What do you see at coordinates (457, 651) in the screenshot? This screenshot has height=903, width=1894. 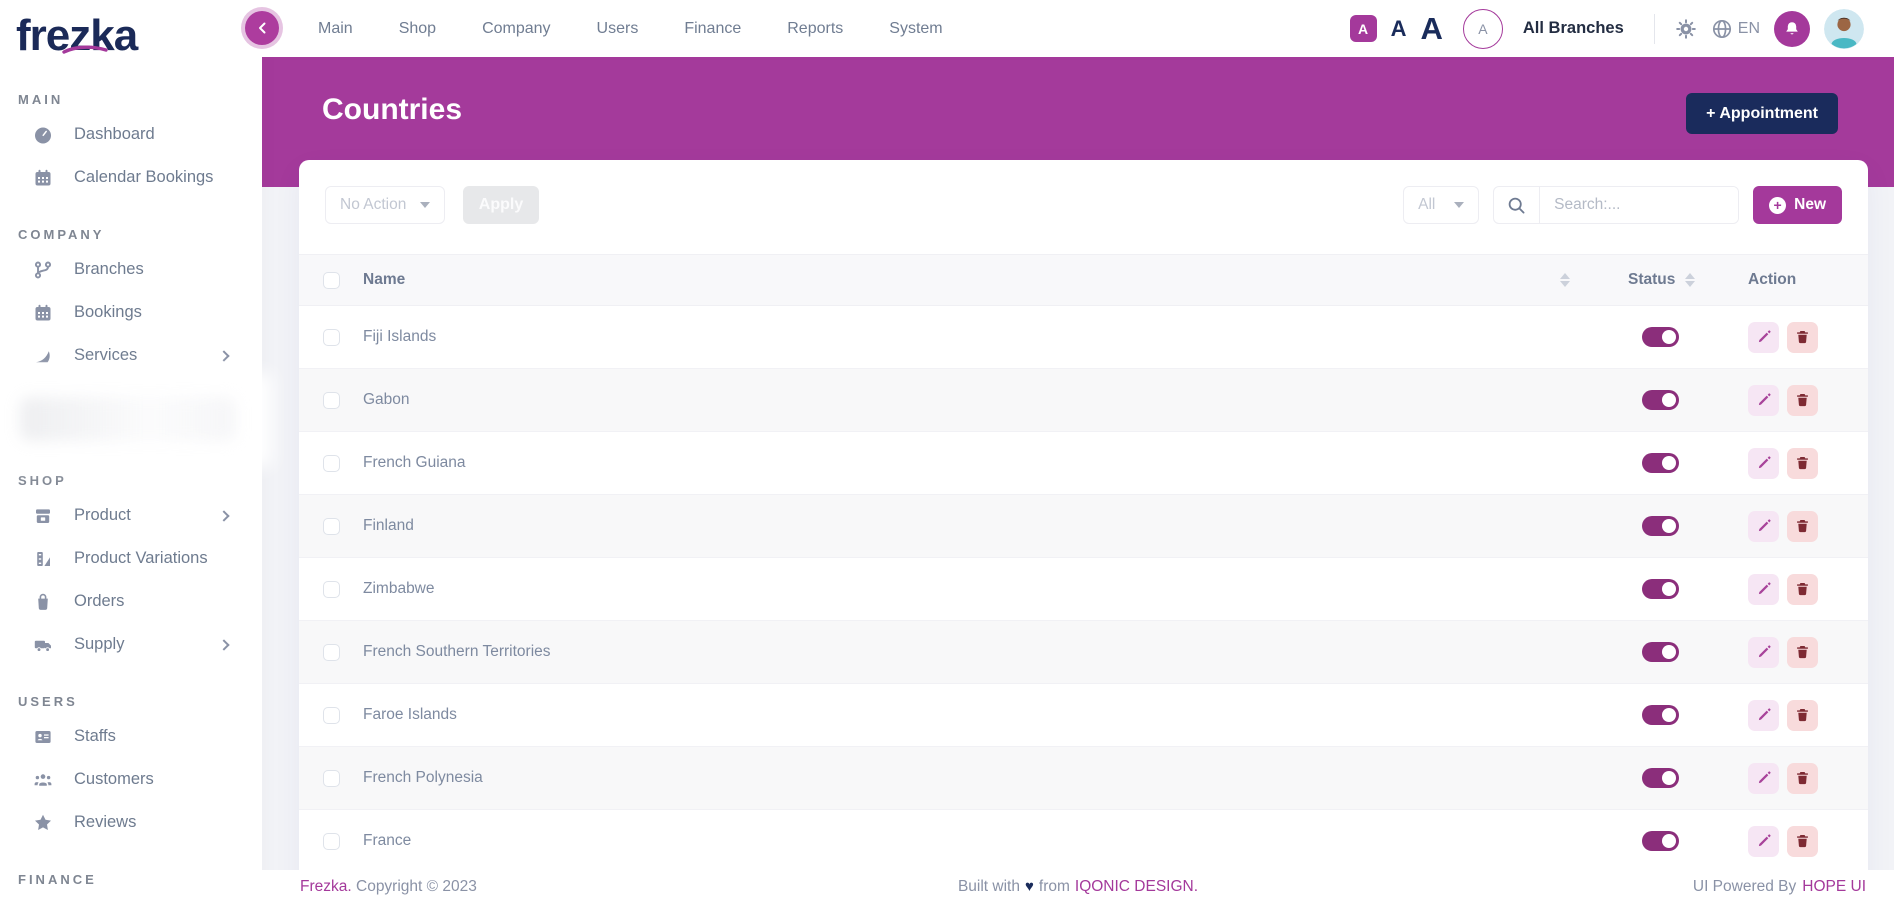 I see `country-name: French Southern Territories` at bounding box center [457, 651].